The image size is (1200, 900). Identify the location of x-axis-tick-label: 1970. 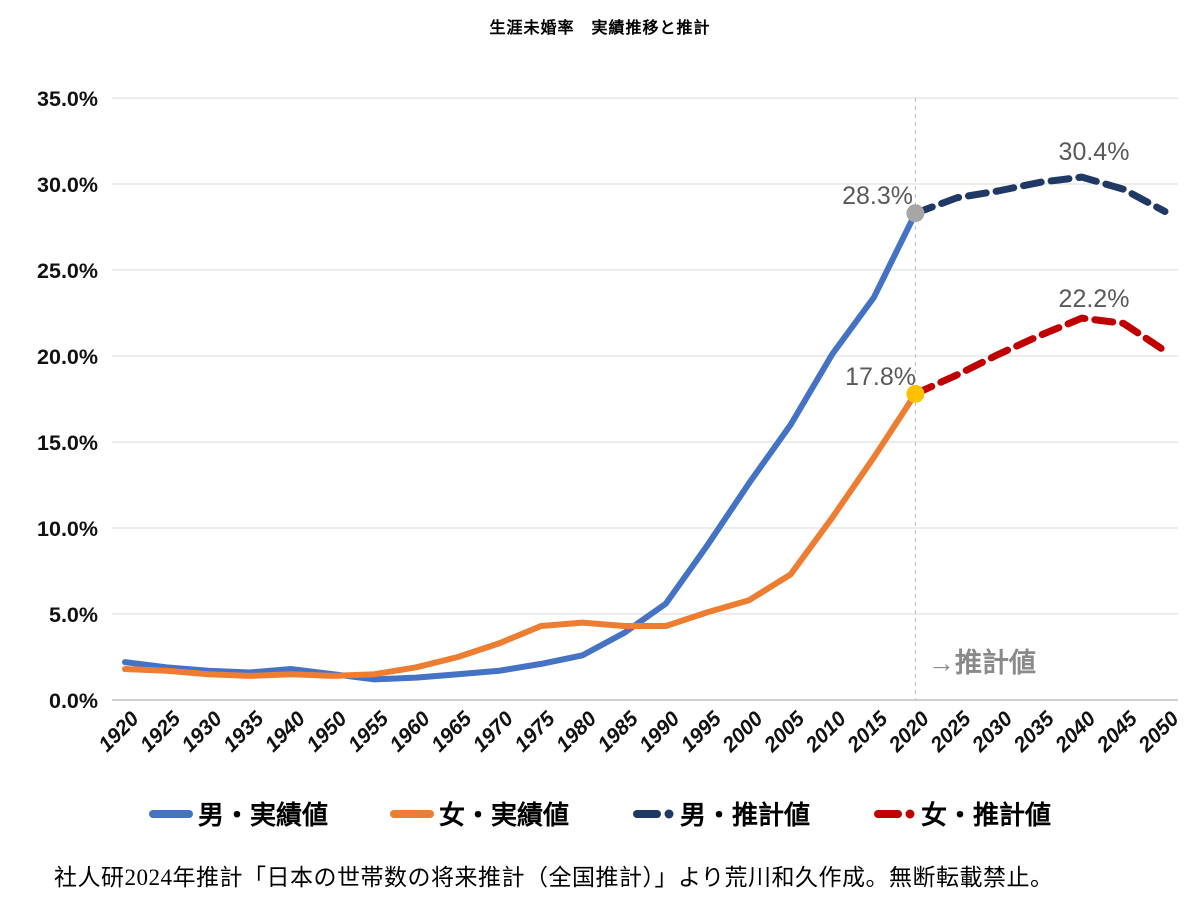
(494, 732).